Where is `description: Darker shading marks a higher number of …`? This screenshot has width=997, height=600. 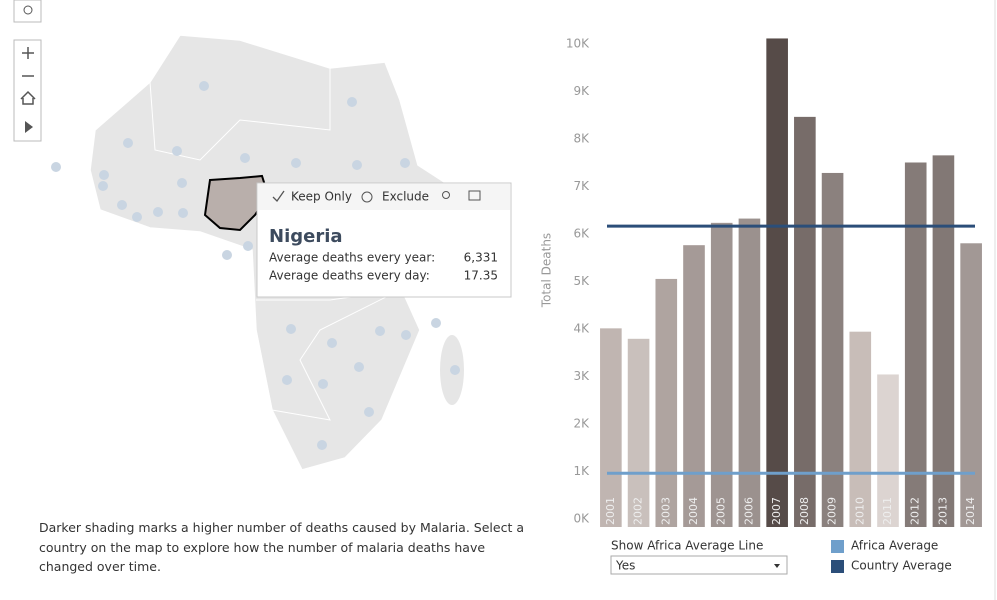 description: Darker shading marks a higher number of … is located at coordinates (281, 547).